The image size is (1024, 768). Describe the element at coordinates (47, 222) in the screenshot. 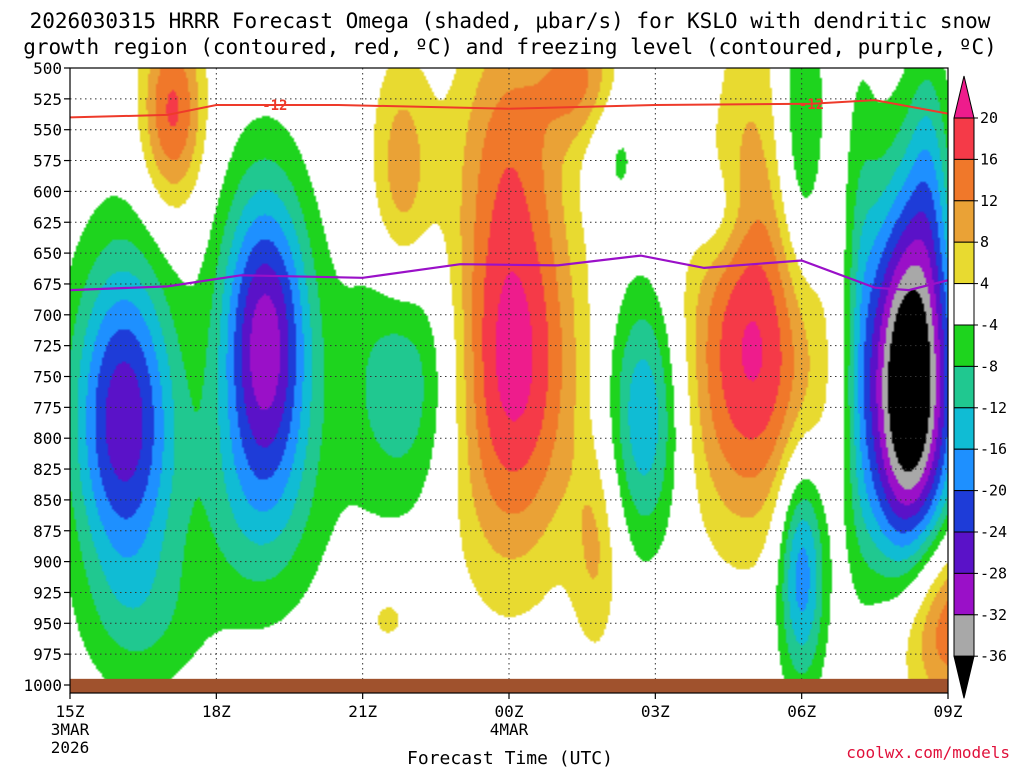

I see `y-tick-label: 625` at that location.